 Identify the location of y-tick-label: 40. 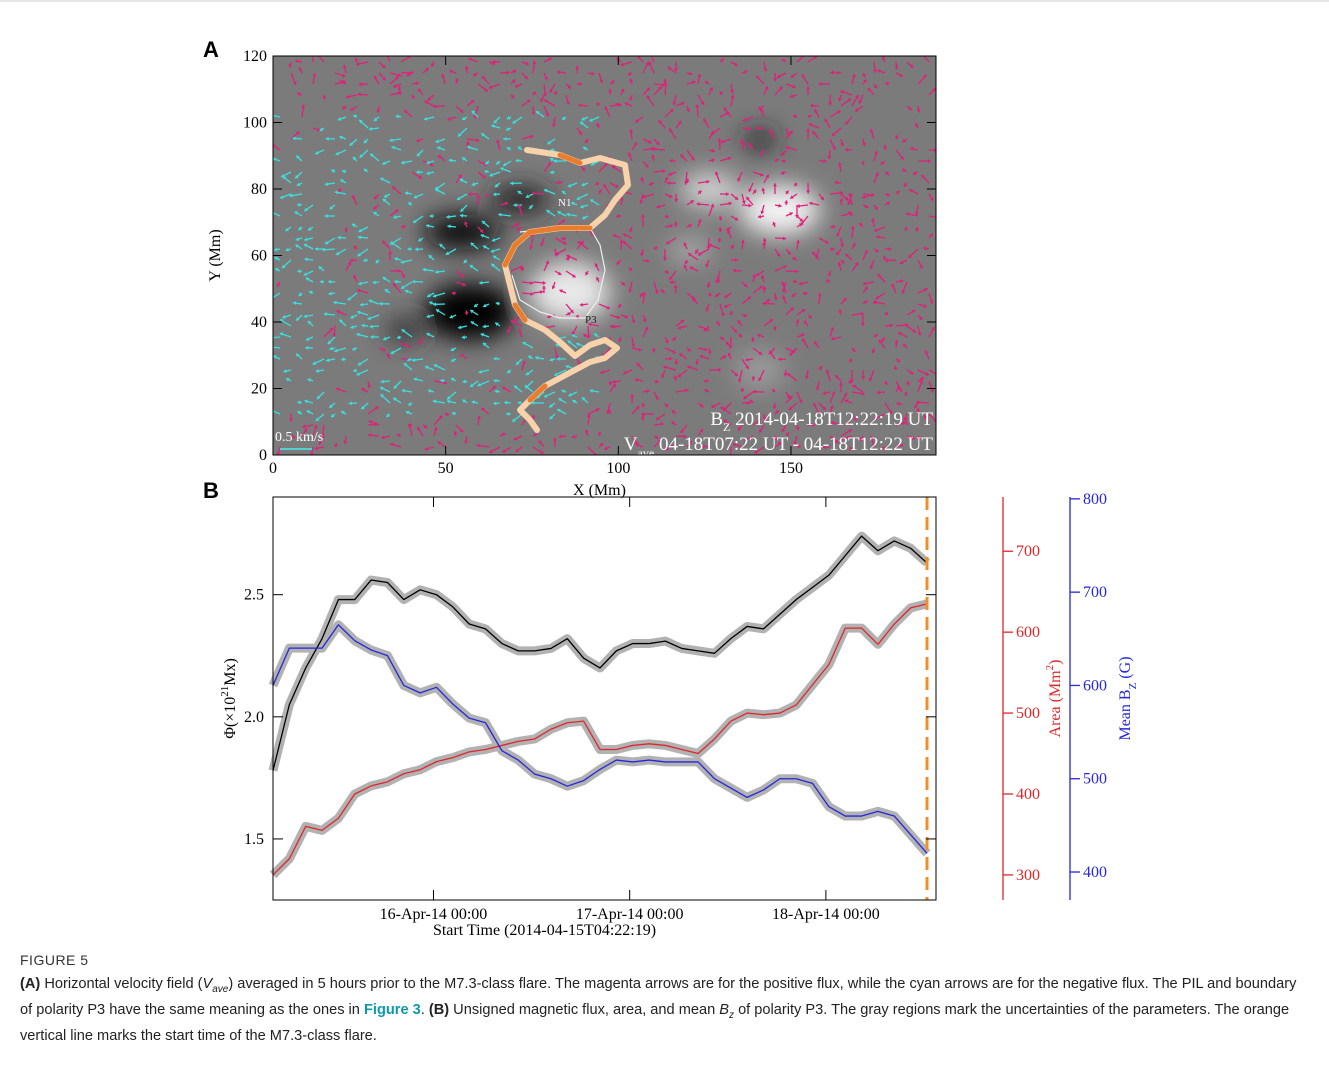
(259, 322).